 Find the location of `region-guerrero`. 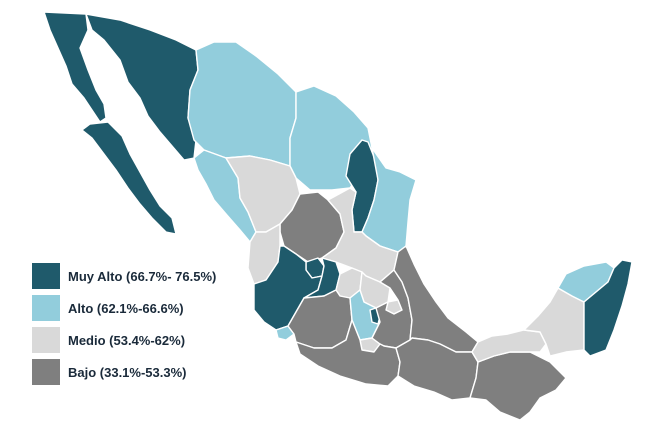

region-guerrero is located at coordinates (348, 353).